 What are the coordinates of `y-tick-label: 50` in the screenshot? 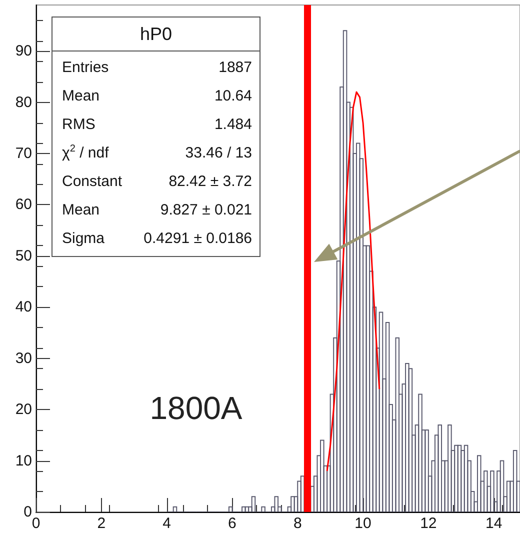 It's located at (23, 255).